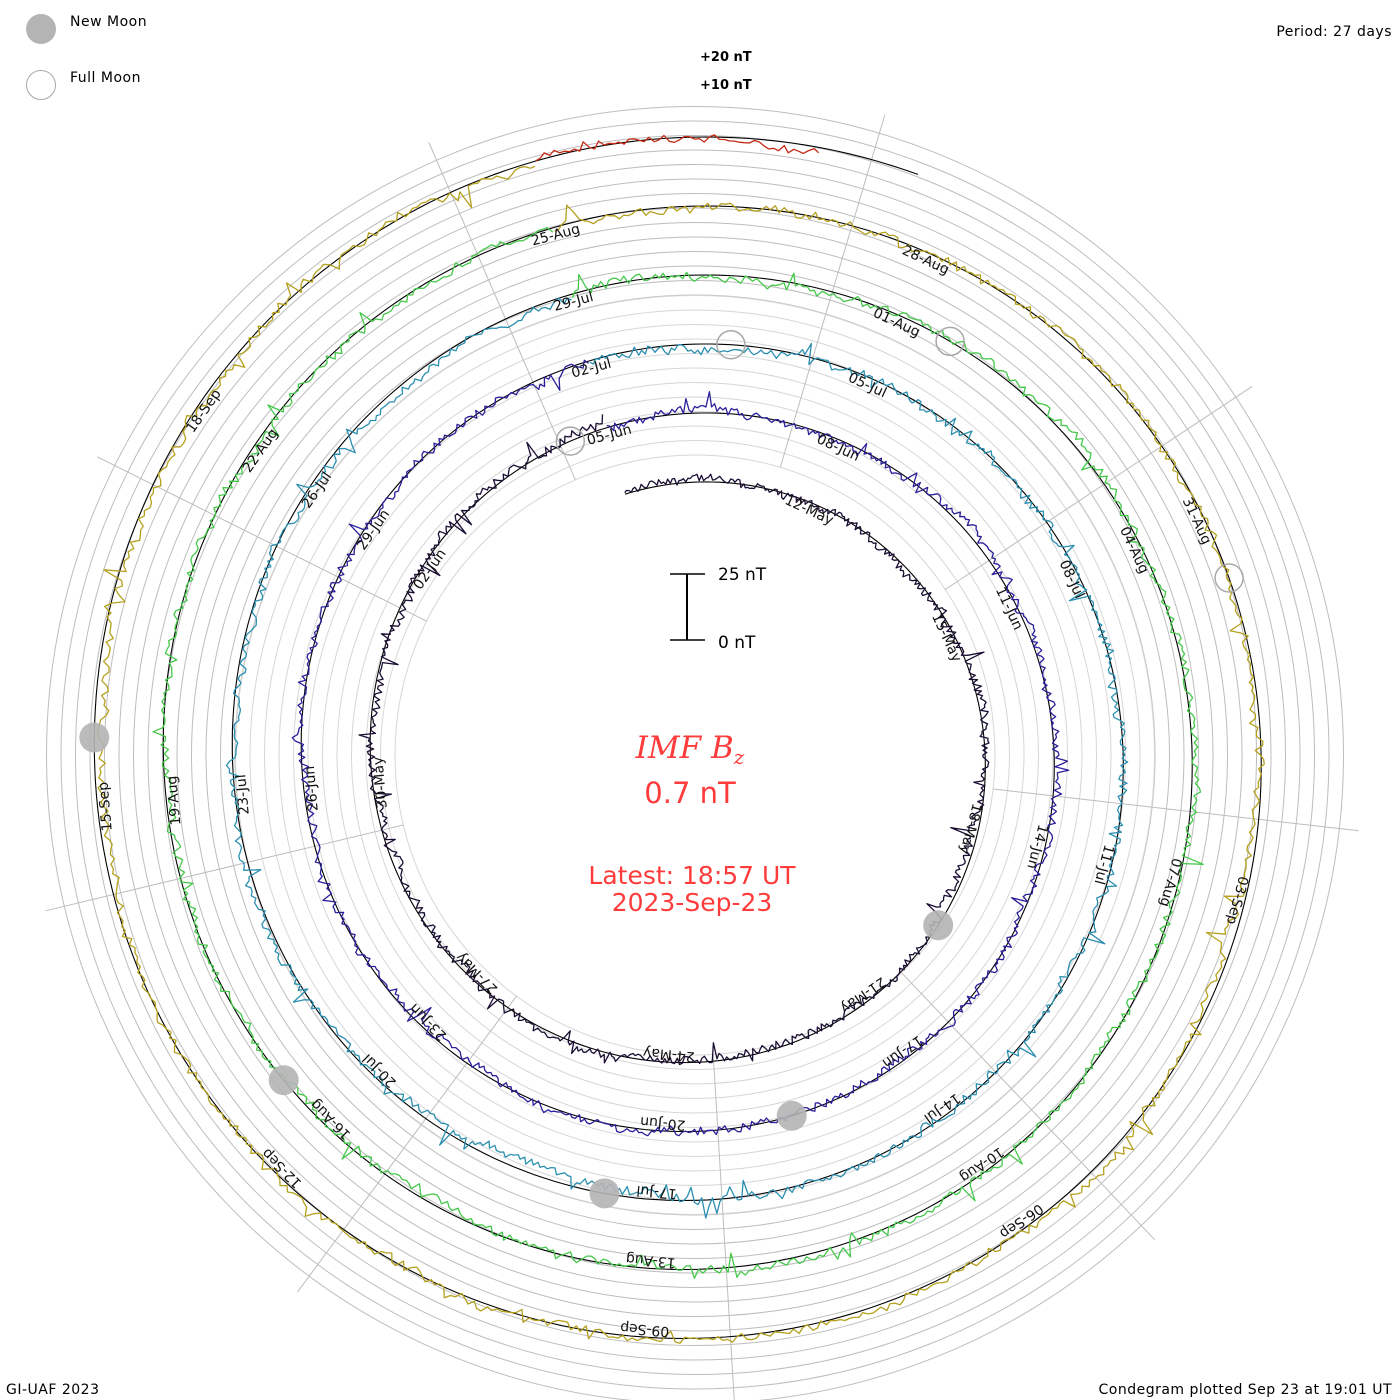 This screenshot has width=1400, height=1400. What do you see at coordinates (739, 757) in the screenshot?
I see `parameter-subscript: z` at bounding box center [739, 757].